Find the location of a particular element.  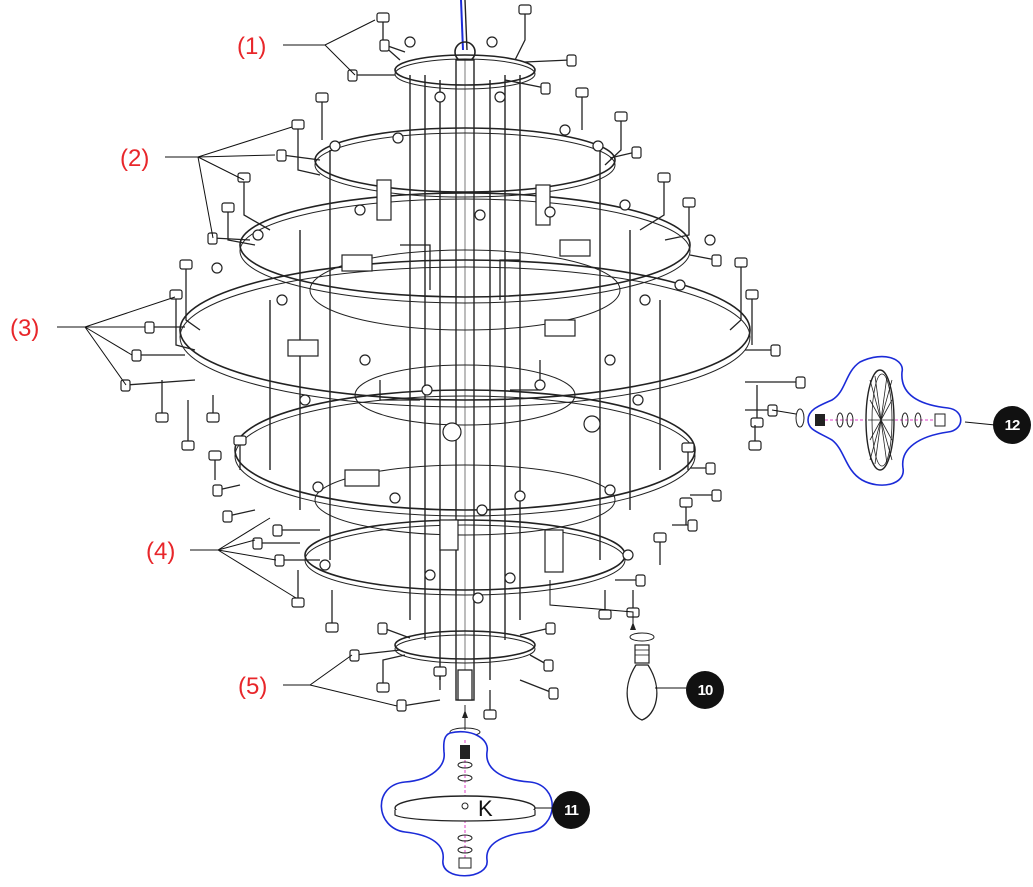

candle-bulb is located at coordinates (642, 692).